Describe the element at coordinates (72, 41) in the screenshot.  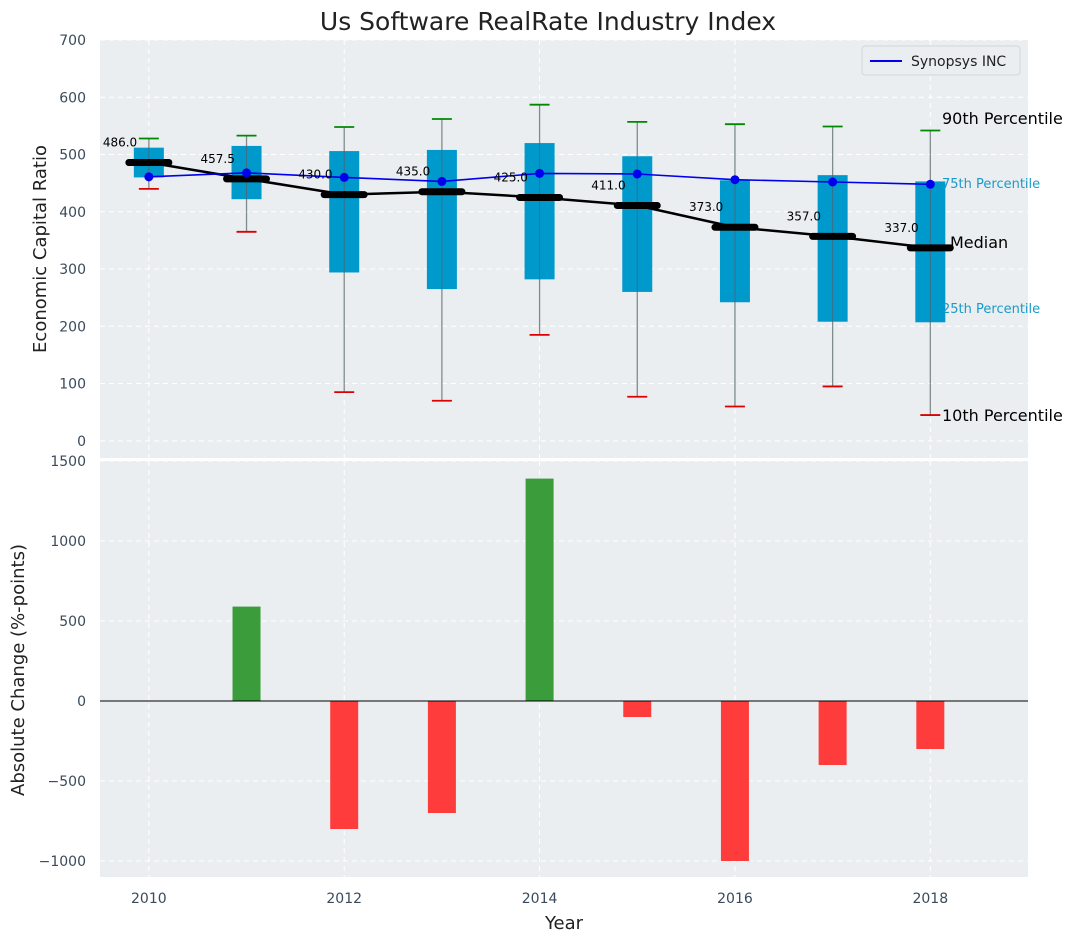
I see `top-y-tick-label: 700` at that location.